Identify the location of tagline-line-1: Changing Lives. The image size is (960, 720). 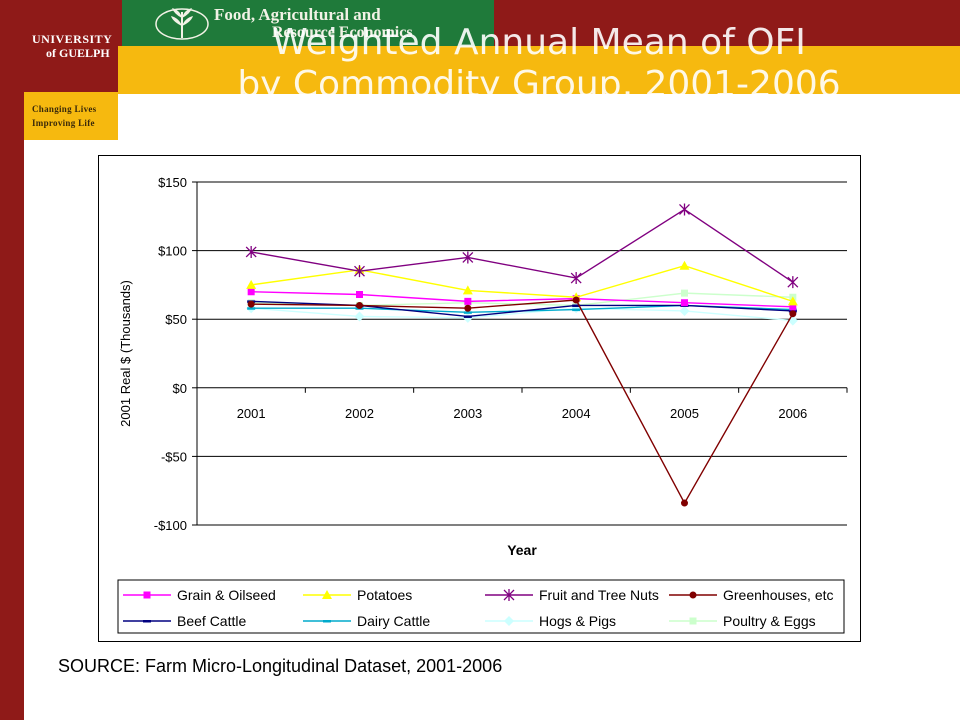
(64, 109).